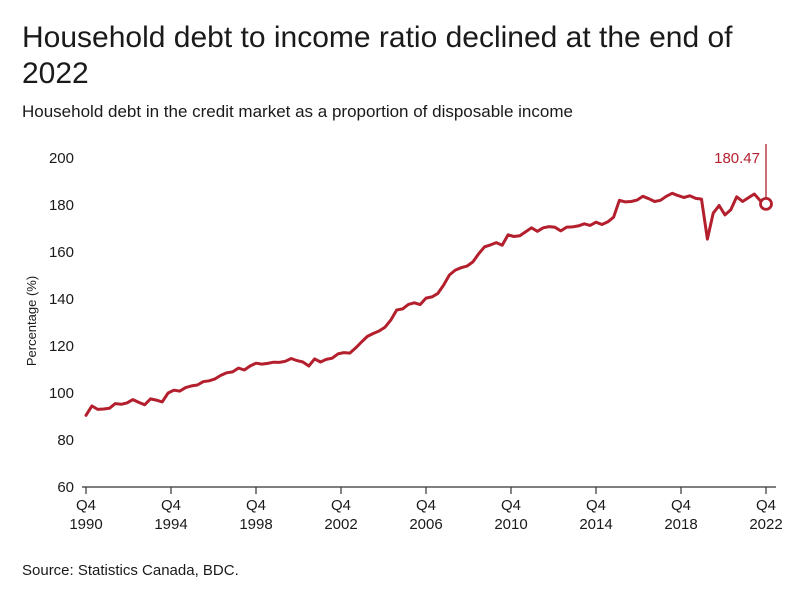  Describe the element at coordinates (61, 299) in the screenshot. I see `y-tick-label: 140` at that location.